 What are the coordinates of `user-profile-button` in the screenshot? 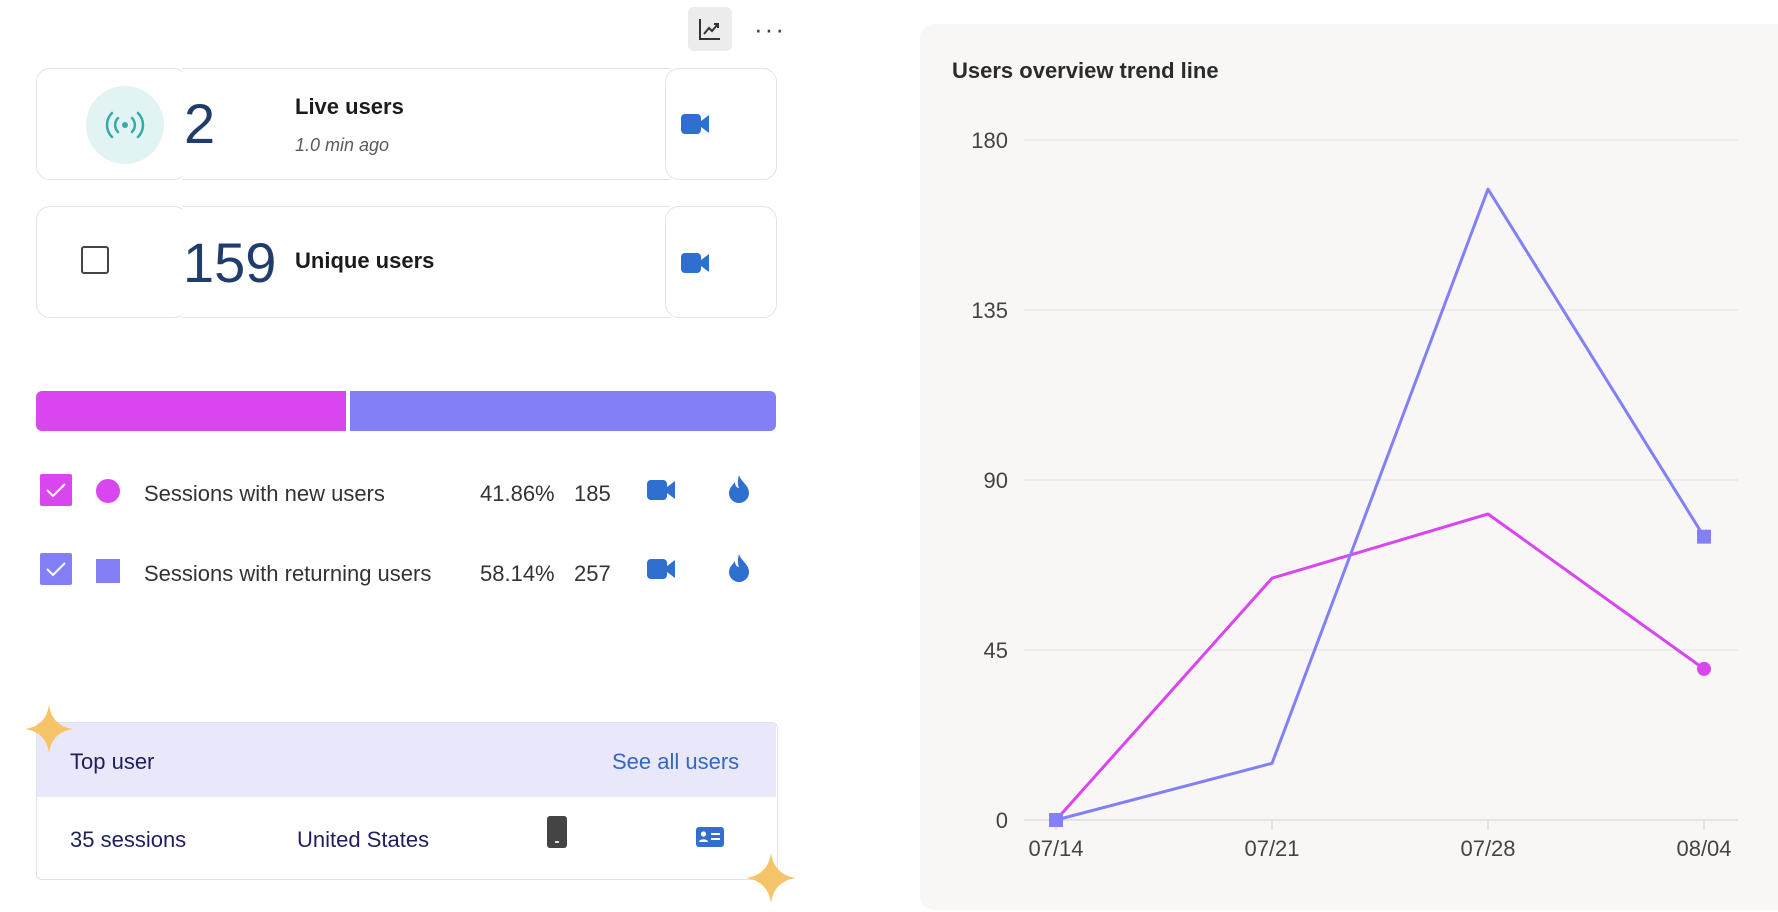 It's located at (710, 839).